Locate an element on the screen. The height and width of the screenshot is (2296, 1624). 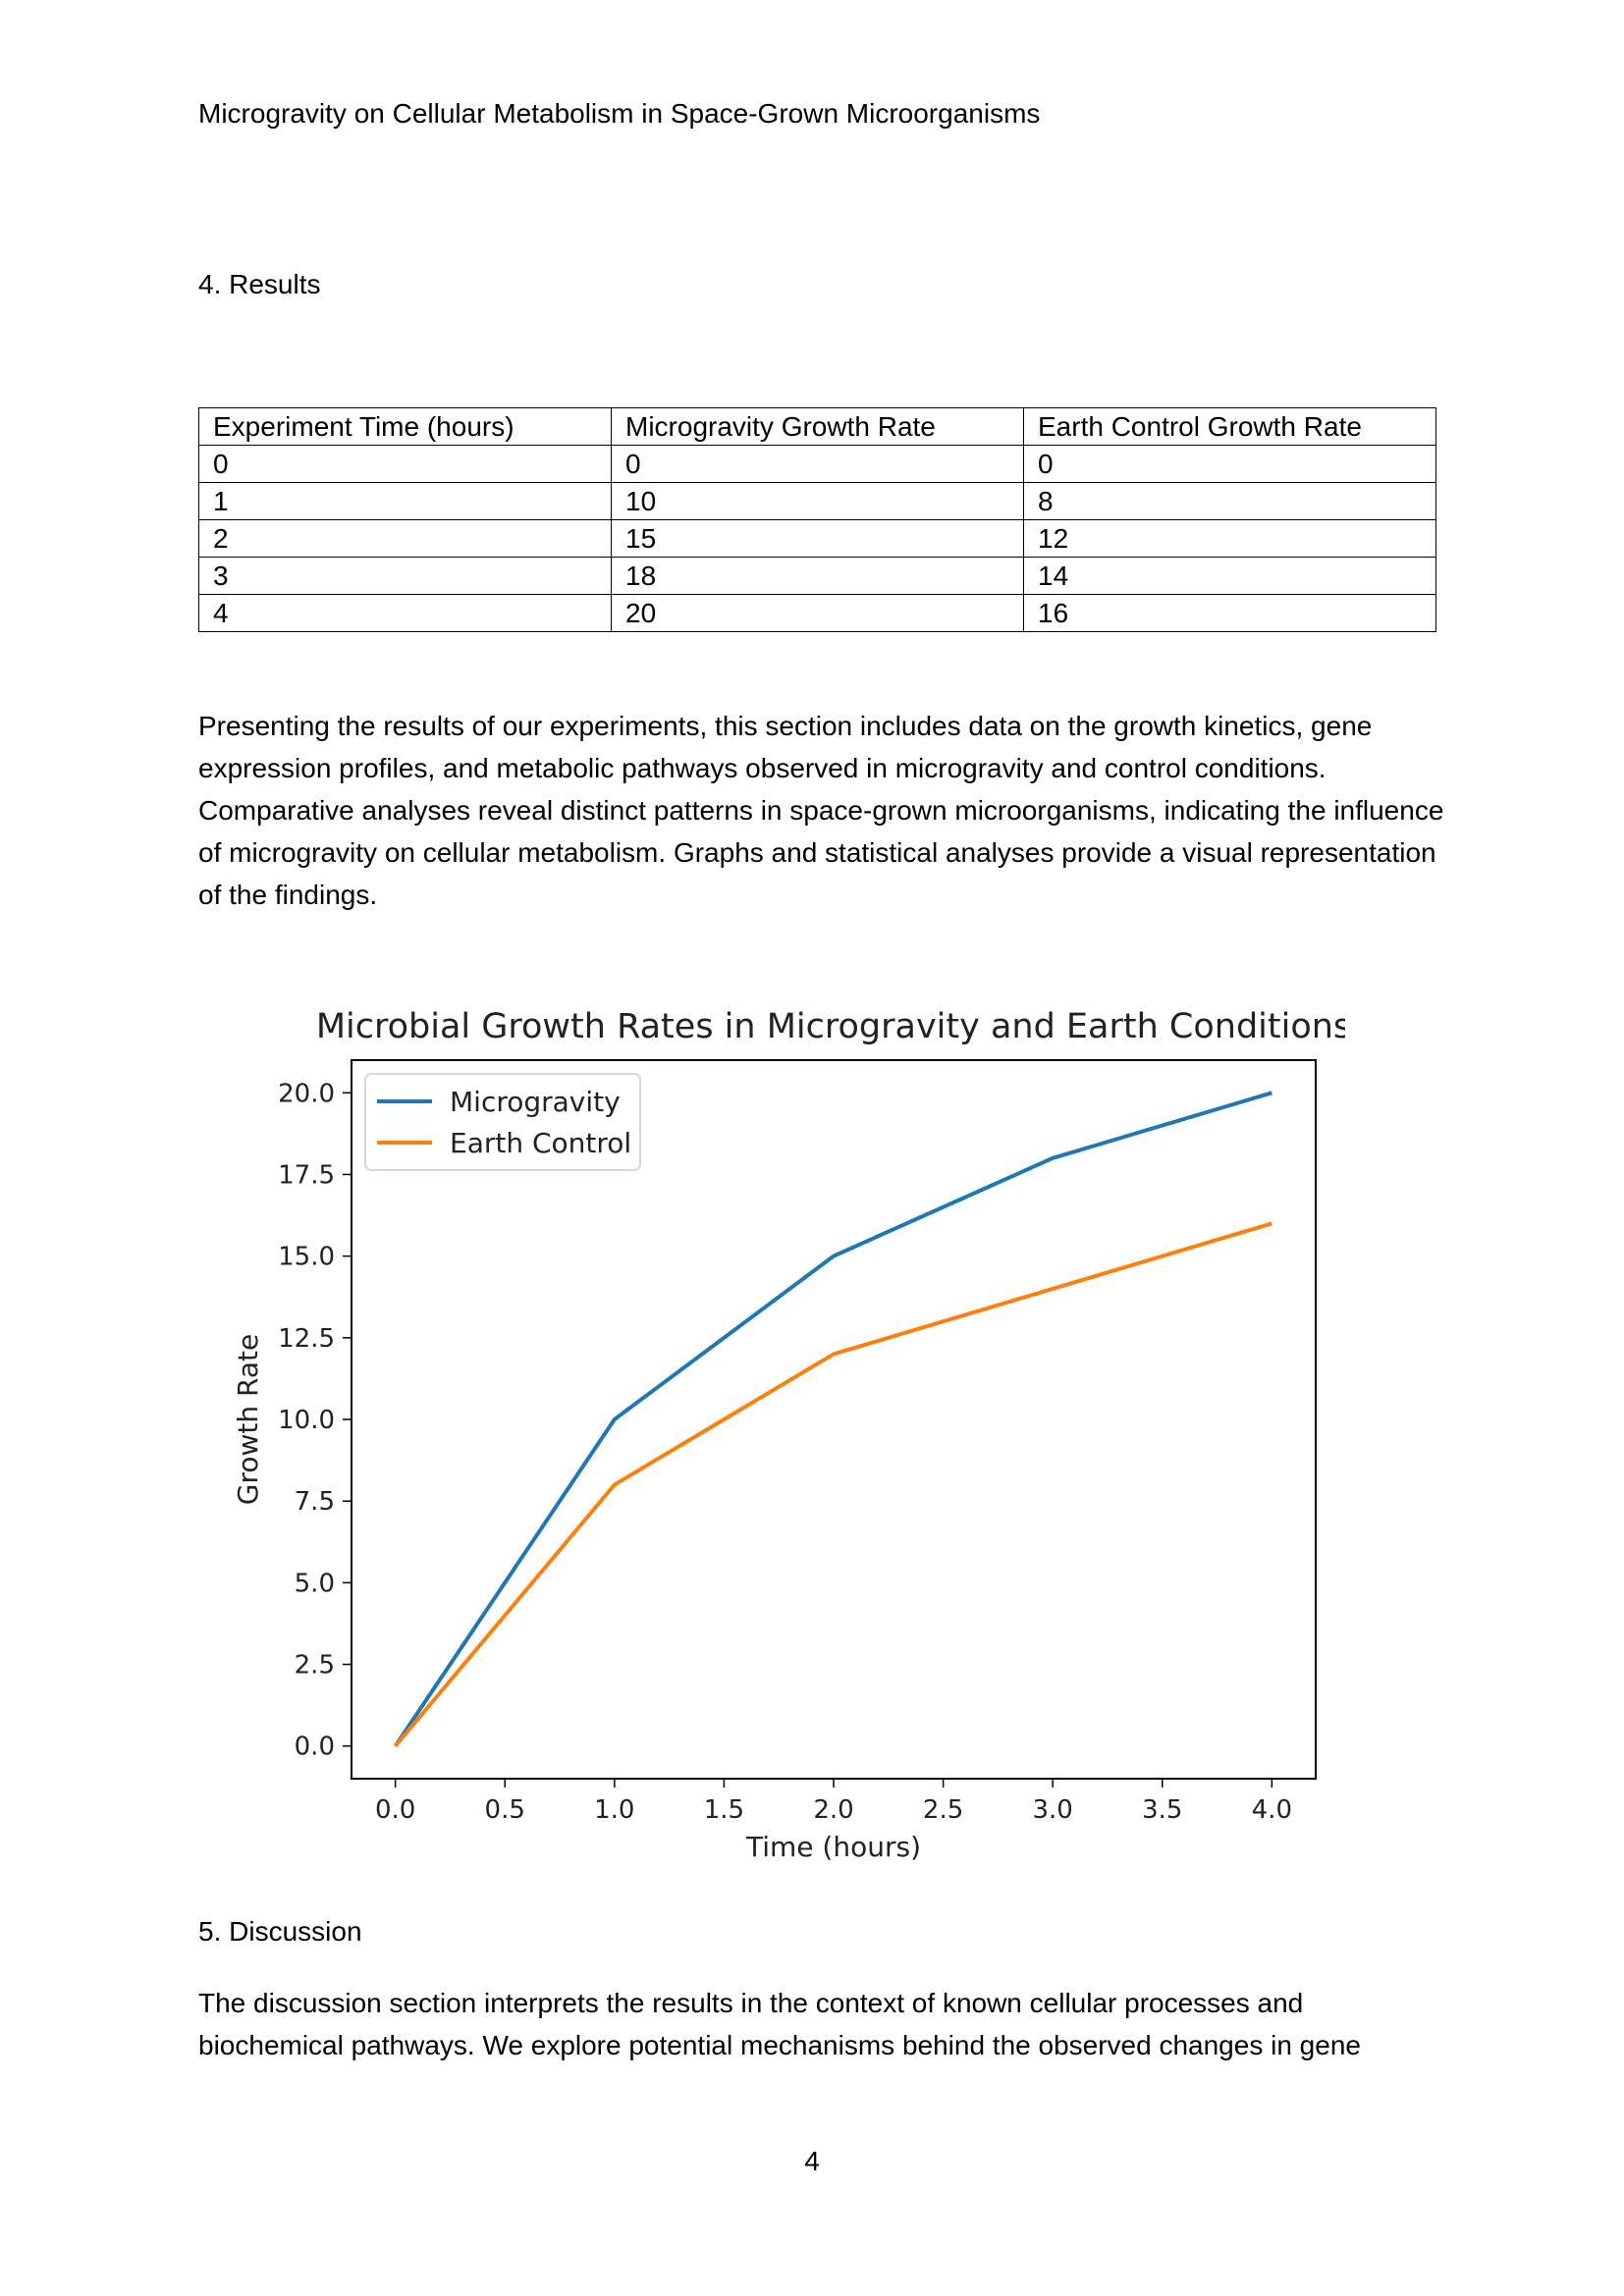
table-cell: 10 is located at coordinates (817, 501).